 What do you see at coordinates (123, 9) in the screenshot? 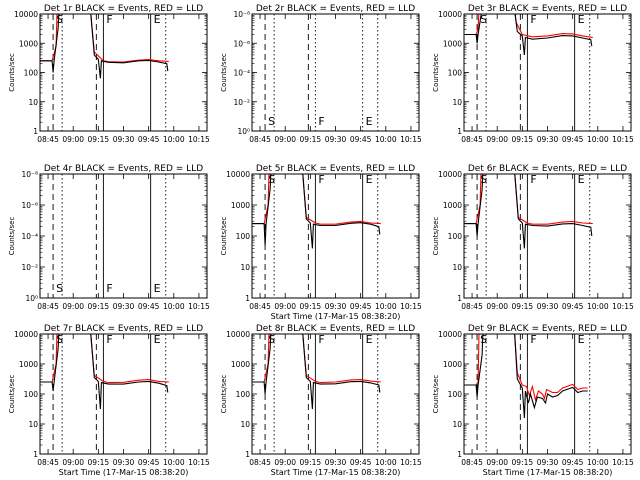
I see `chart-title: Det 1r BLACK = Events, RED = LLD` at bounding box center [123, 9].